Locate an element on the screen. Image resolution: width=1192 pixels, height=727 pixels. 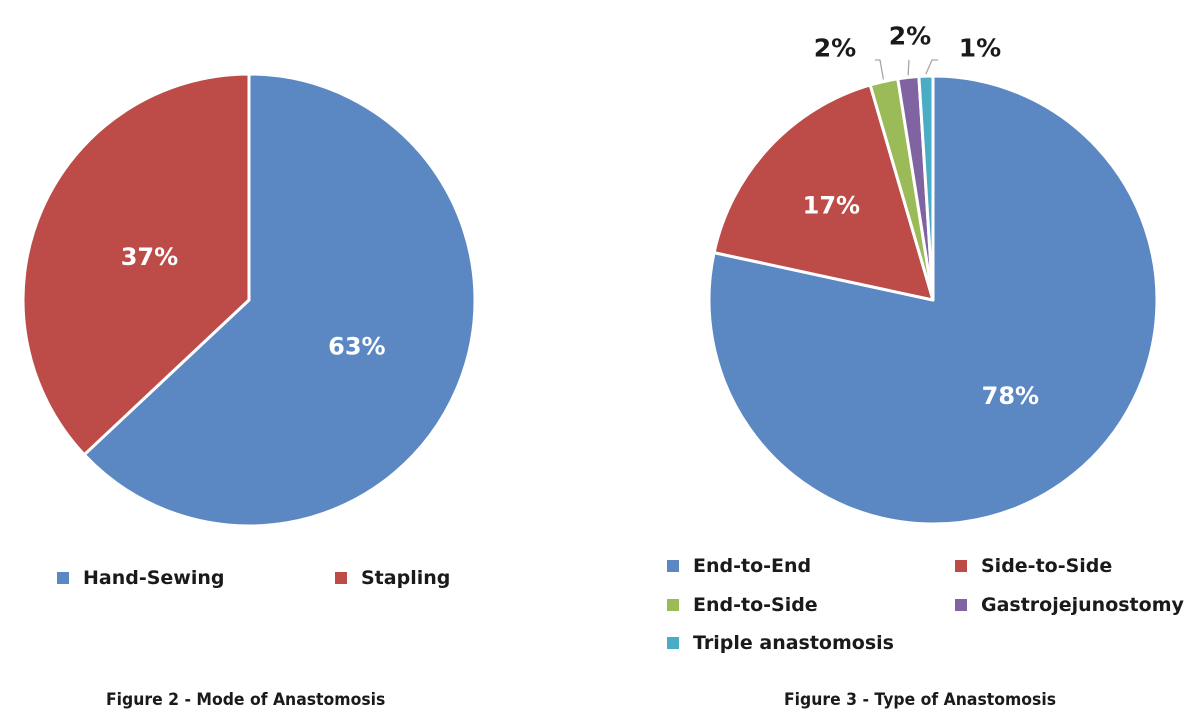
leader-line-gastrojejunostomy is located at coordinates (908, 67).